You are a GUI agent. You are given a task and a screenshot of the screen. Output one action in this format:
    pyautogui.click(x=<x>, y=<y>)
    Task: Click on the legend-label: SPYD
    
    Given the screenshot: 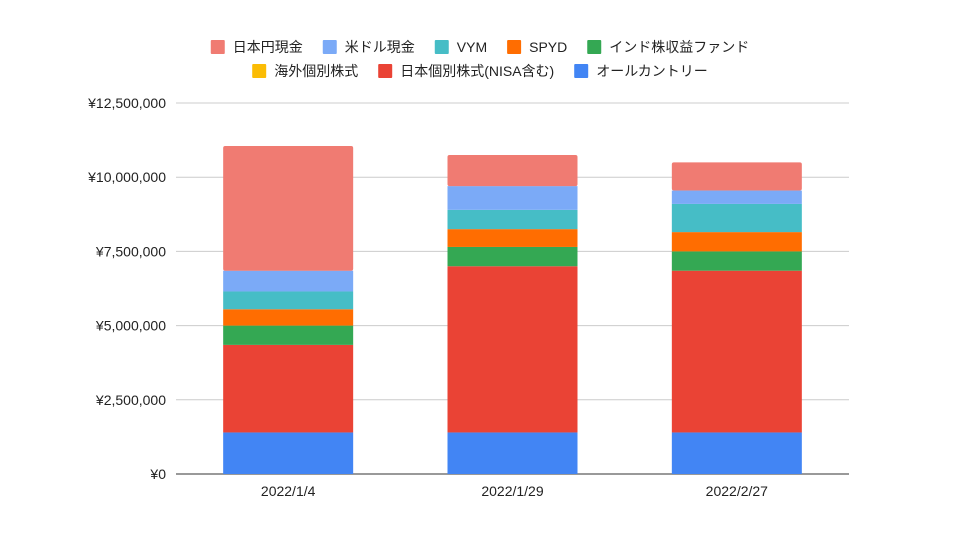 What is the action you would take?
    pyautogui.click(x=548, y=47)
    